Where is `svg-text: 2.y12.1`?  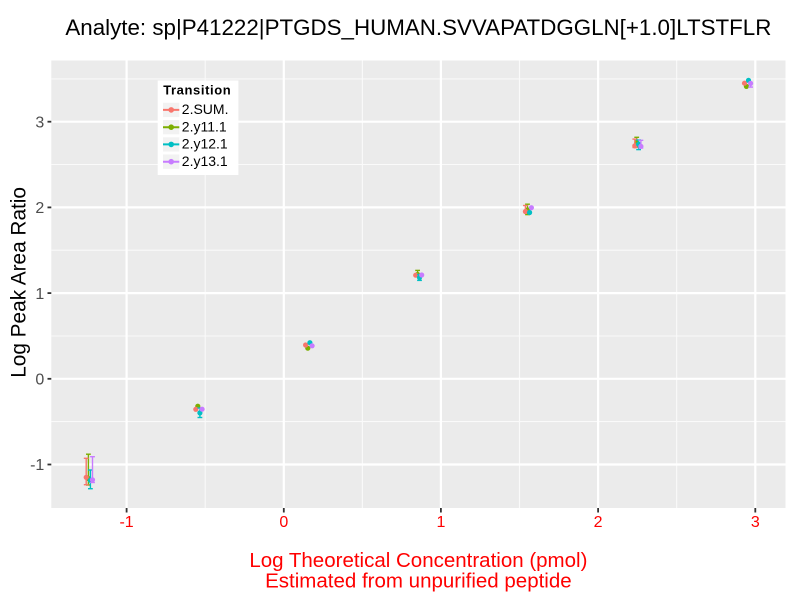 svg-text: 2.y12.1 is located at coordinates (205, 144).